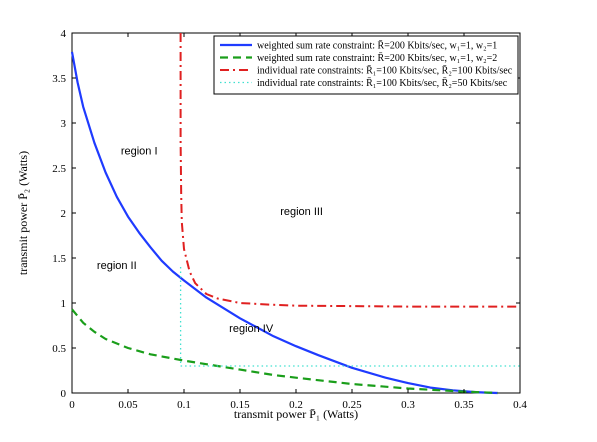  I want to click on x-tick-label: 0.25, so click(352, 405).